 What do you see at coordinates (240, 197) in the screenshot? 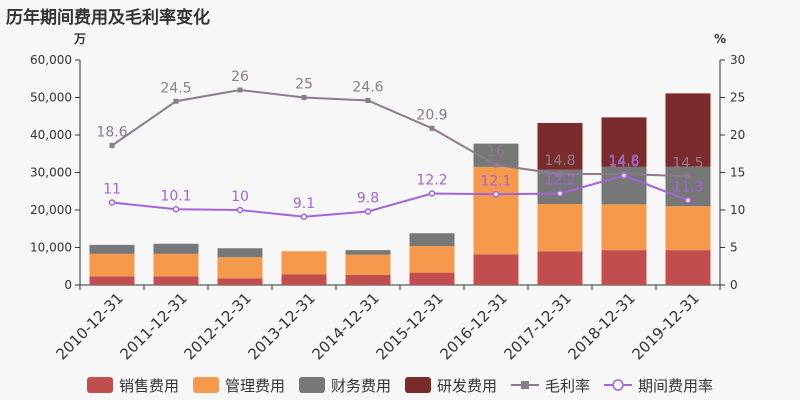
I see `data-label-1: 10` at bounding box center [240, 197].